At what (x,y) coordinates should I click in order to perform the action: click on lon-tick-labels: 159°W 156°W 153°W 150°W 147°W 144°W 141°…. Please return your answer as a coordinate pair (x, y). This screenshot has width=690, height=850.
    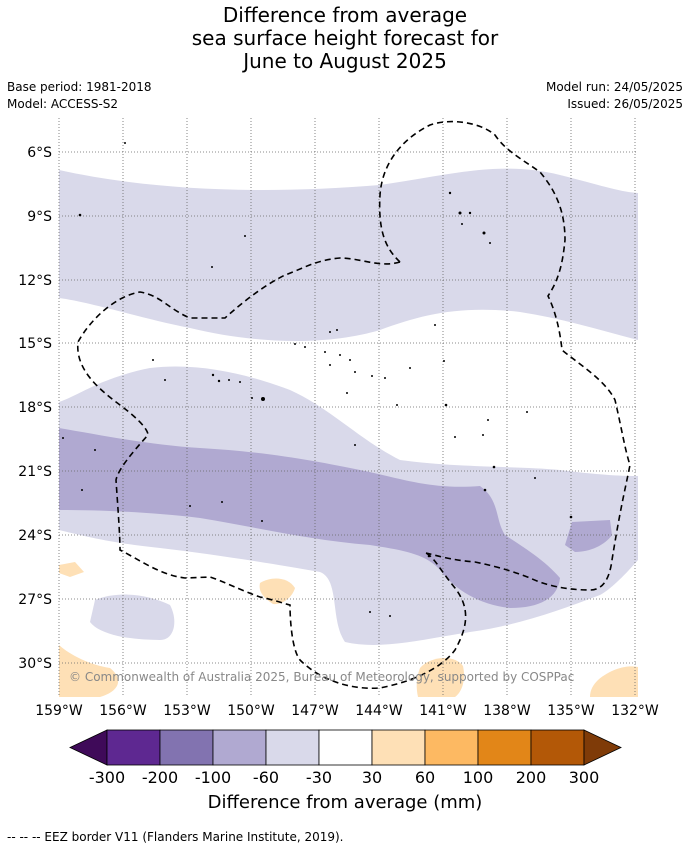
    Looking at the image, I should click on (347, 711).